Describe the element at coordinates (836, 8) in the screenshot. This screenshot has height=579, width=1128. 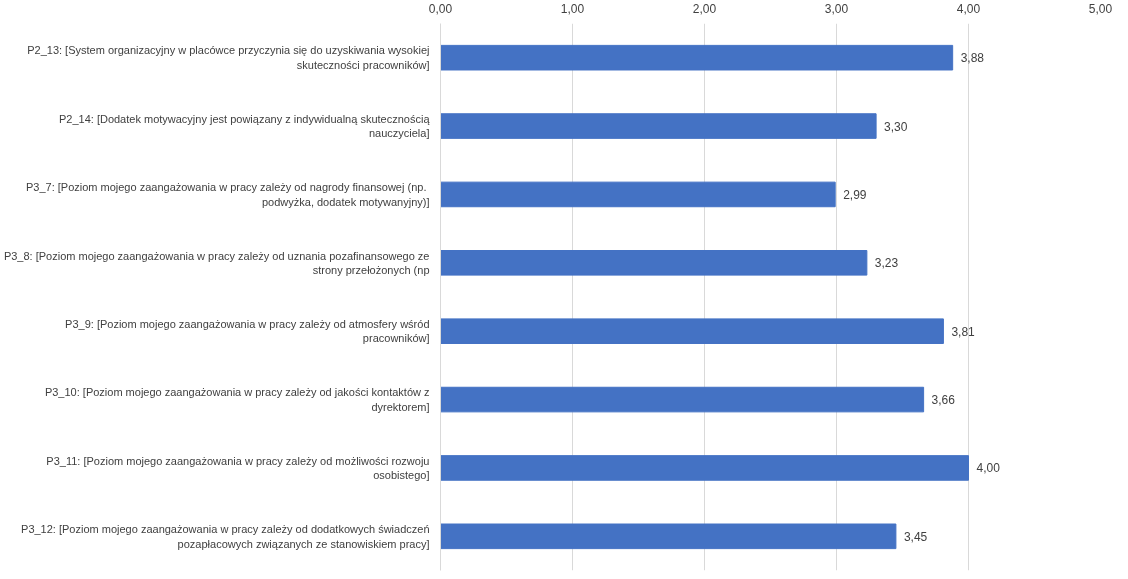
I see `x-tick-label: 3,00` at that location.